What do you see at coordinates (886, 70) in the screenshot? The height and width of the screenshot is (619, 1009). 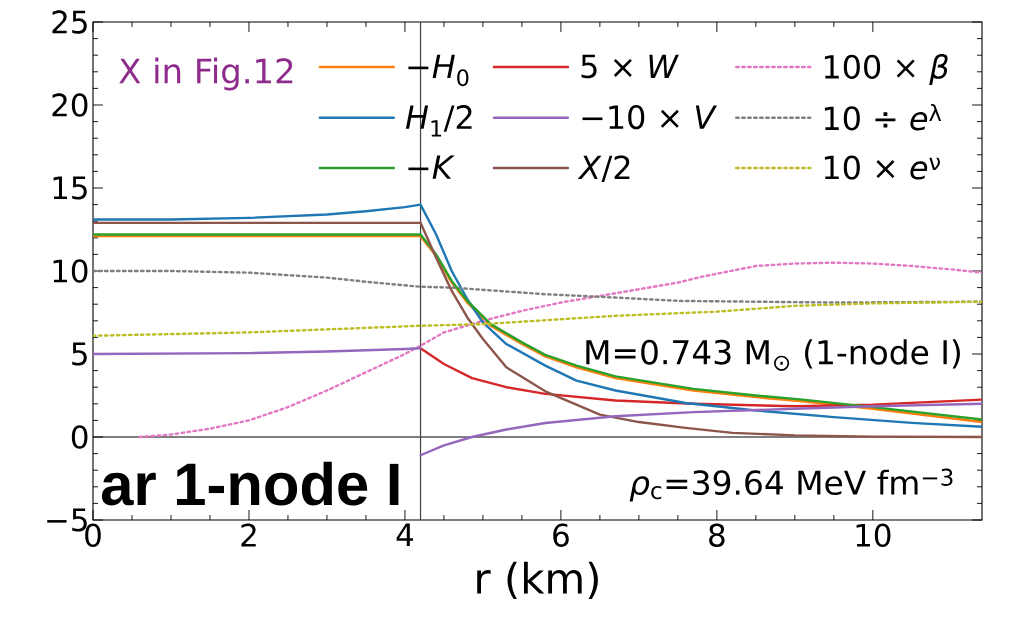 I see `legend-label: 100 × β` at bounding box center [886, 70].